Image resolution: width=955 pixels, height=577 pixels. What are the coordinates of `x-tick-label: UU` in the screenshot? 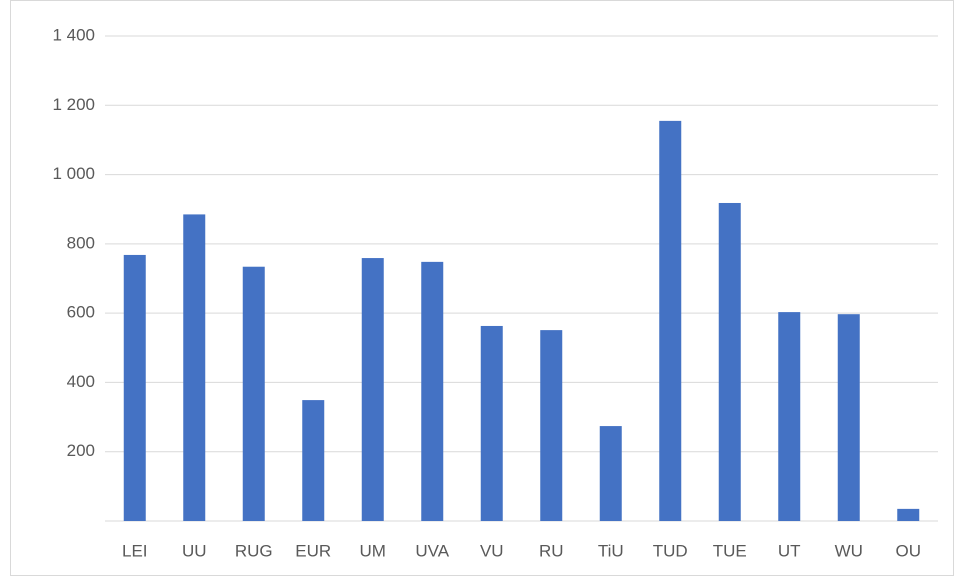 It's located at (194, 550).